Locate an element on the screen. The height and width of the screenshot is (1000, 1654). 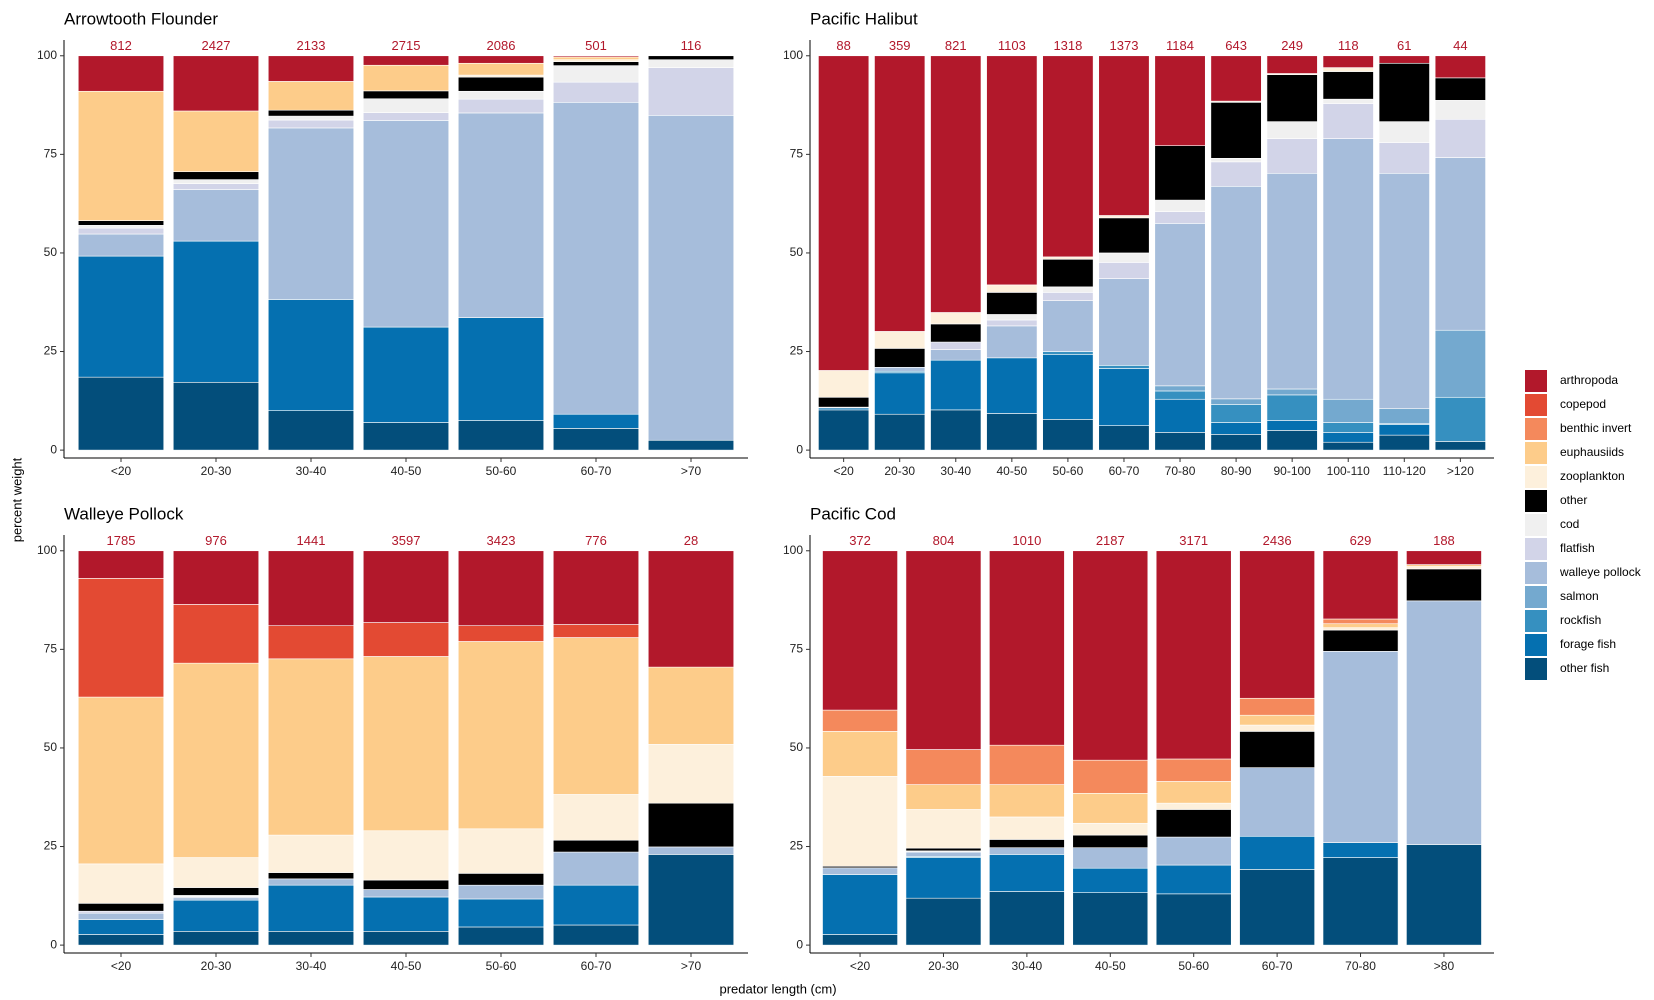
sample-size-label: 1373 is located at coordinates (1124, 45).